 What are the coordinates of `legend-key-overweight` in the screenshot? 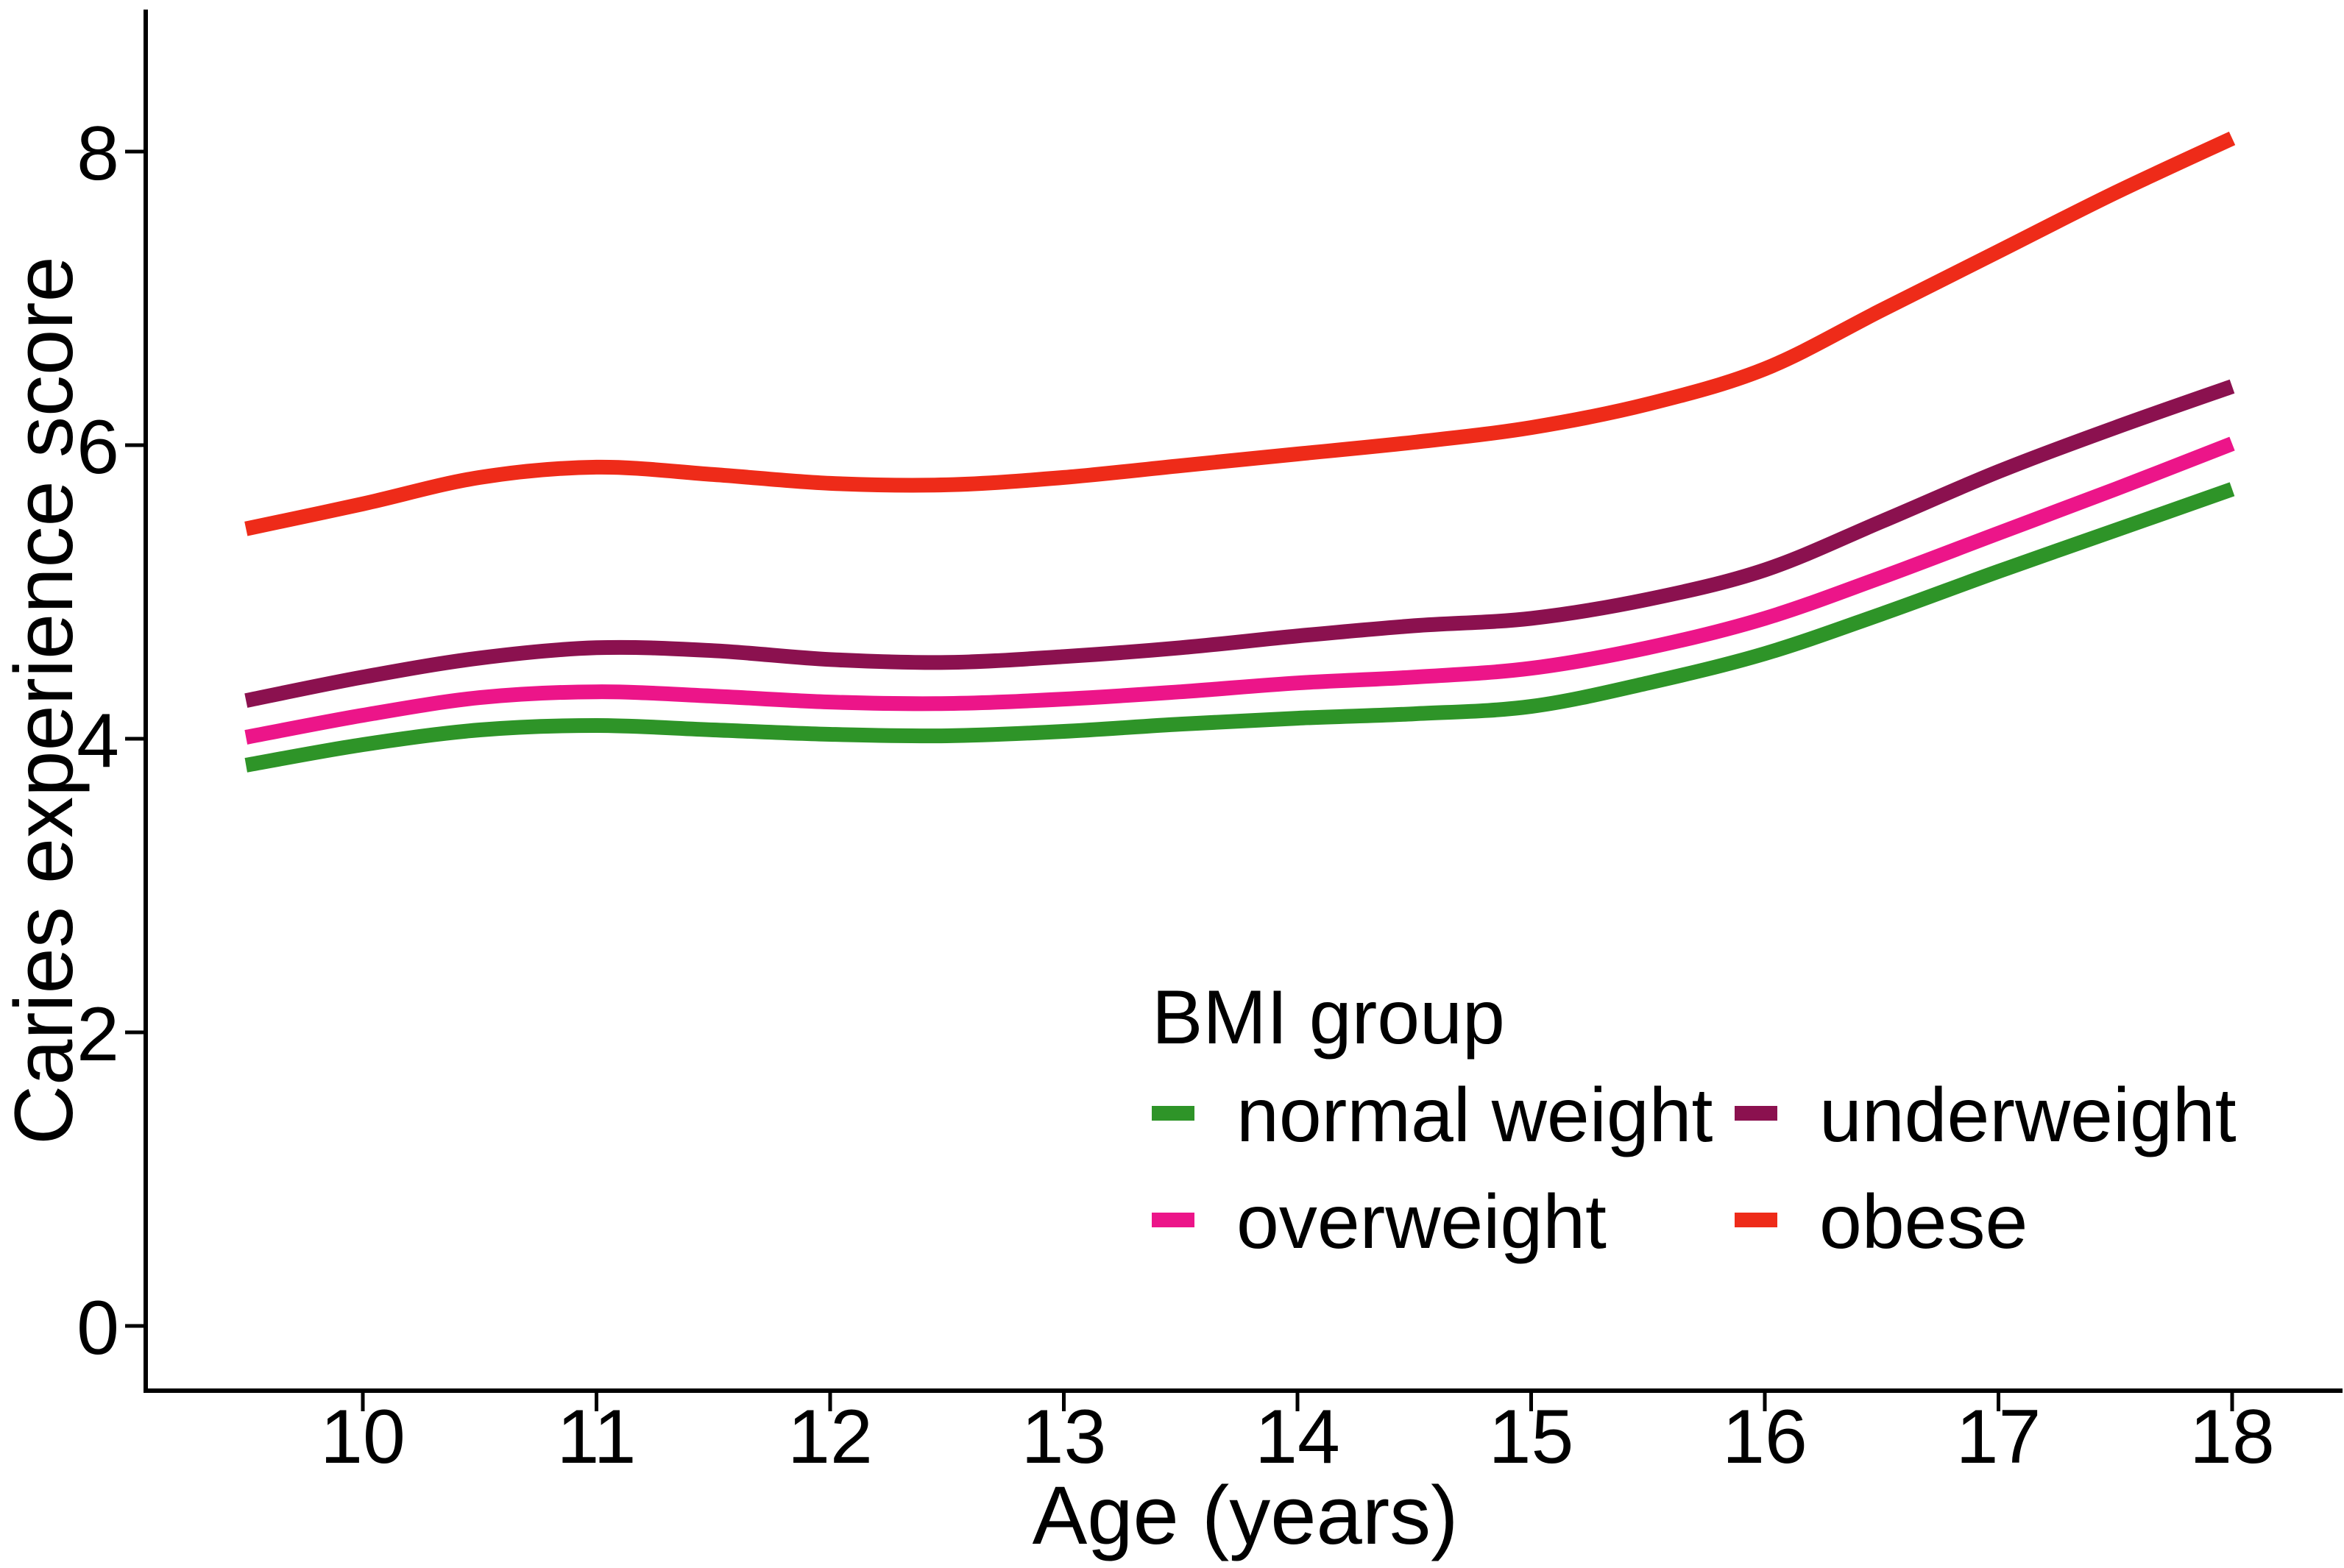 It's located at (1173, 1220).